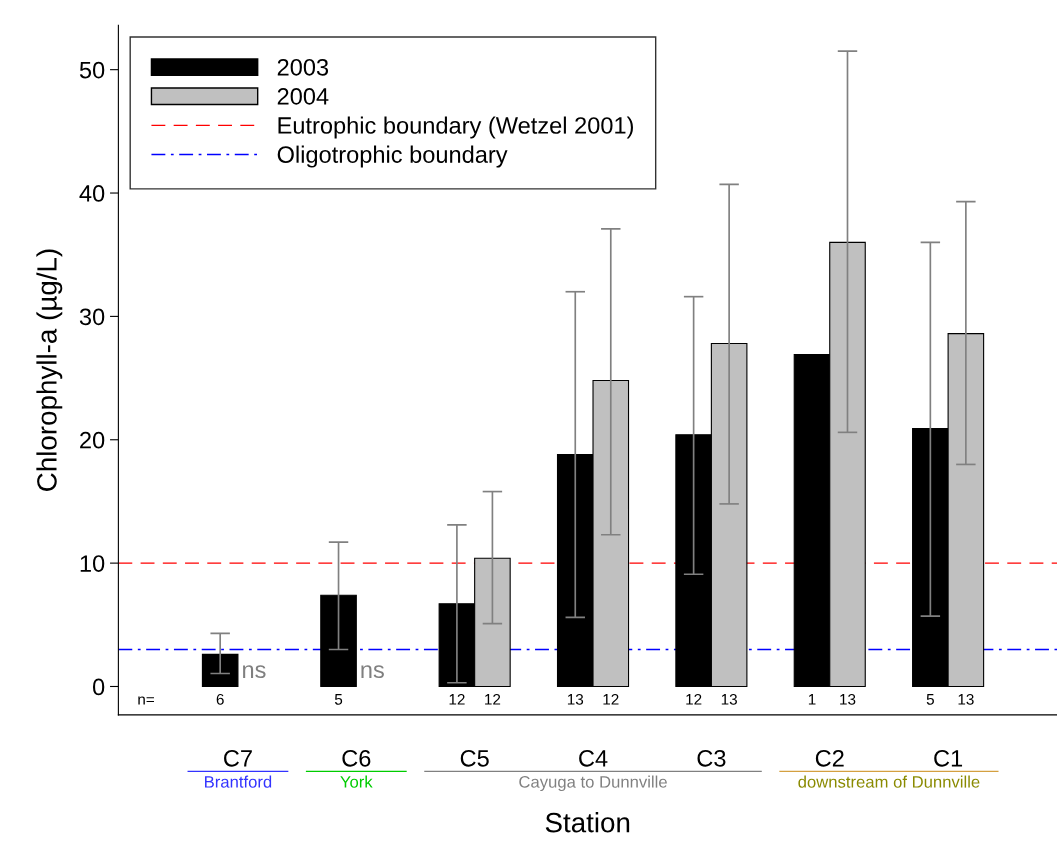 This screenshot has width=1057, height=842. What do you see at coordinates (92, 193) in the screenshot?
I see `y-tick-label: 40` at bounding box center [92, 193].